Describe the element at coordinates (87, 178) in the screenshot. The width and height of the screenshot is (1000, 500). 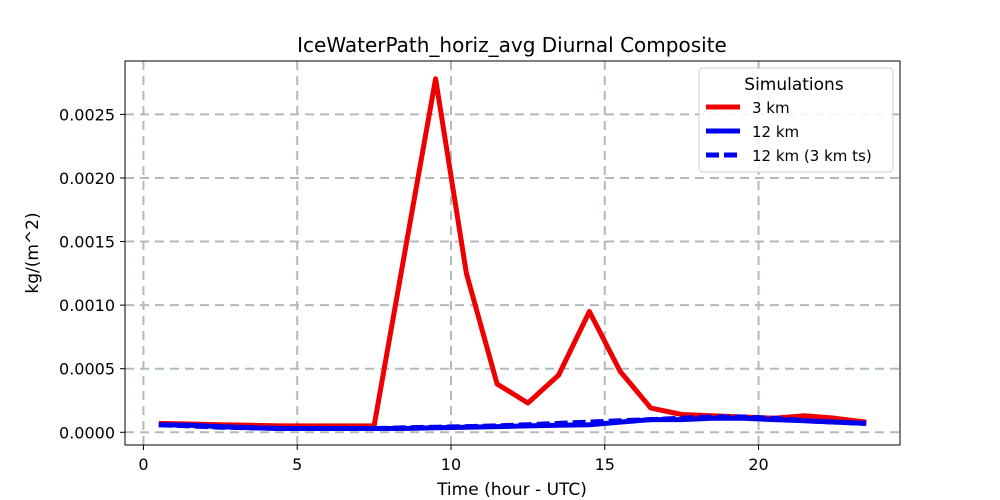
I see `y-tick-label: 0.0020` at that location.